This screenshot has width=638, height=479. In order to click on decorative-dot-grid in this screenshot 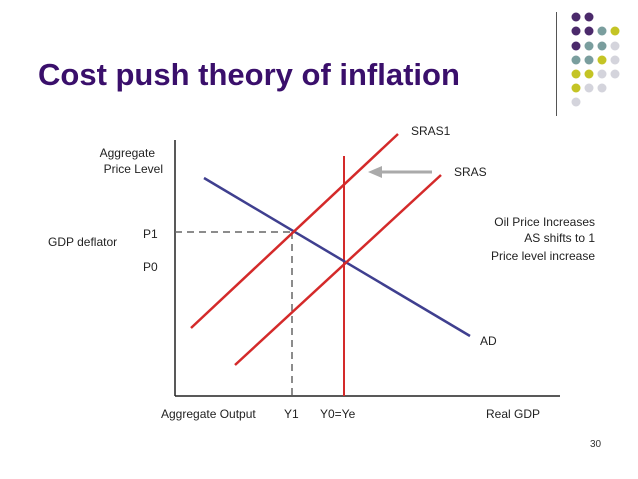, I will do `click(595, 59)`.